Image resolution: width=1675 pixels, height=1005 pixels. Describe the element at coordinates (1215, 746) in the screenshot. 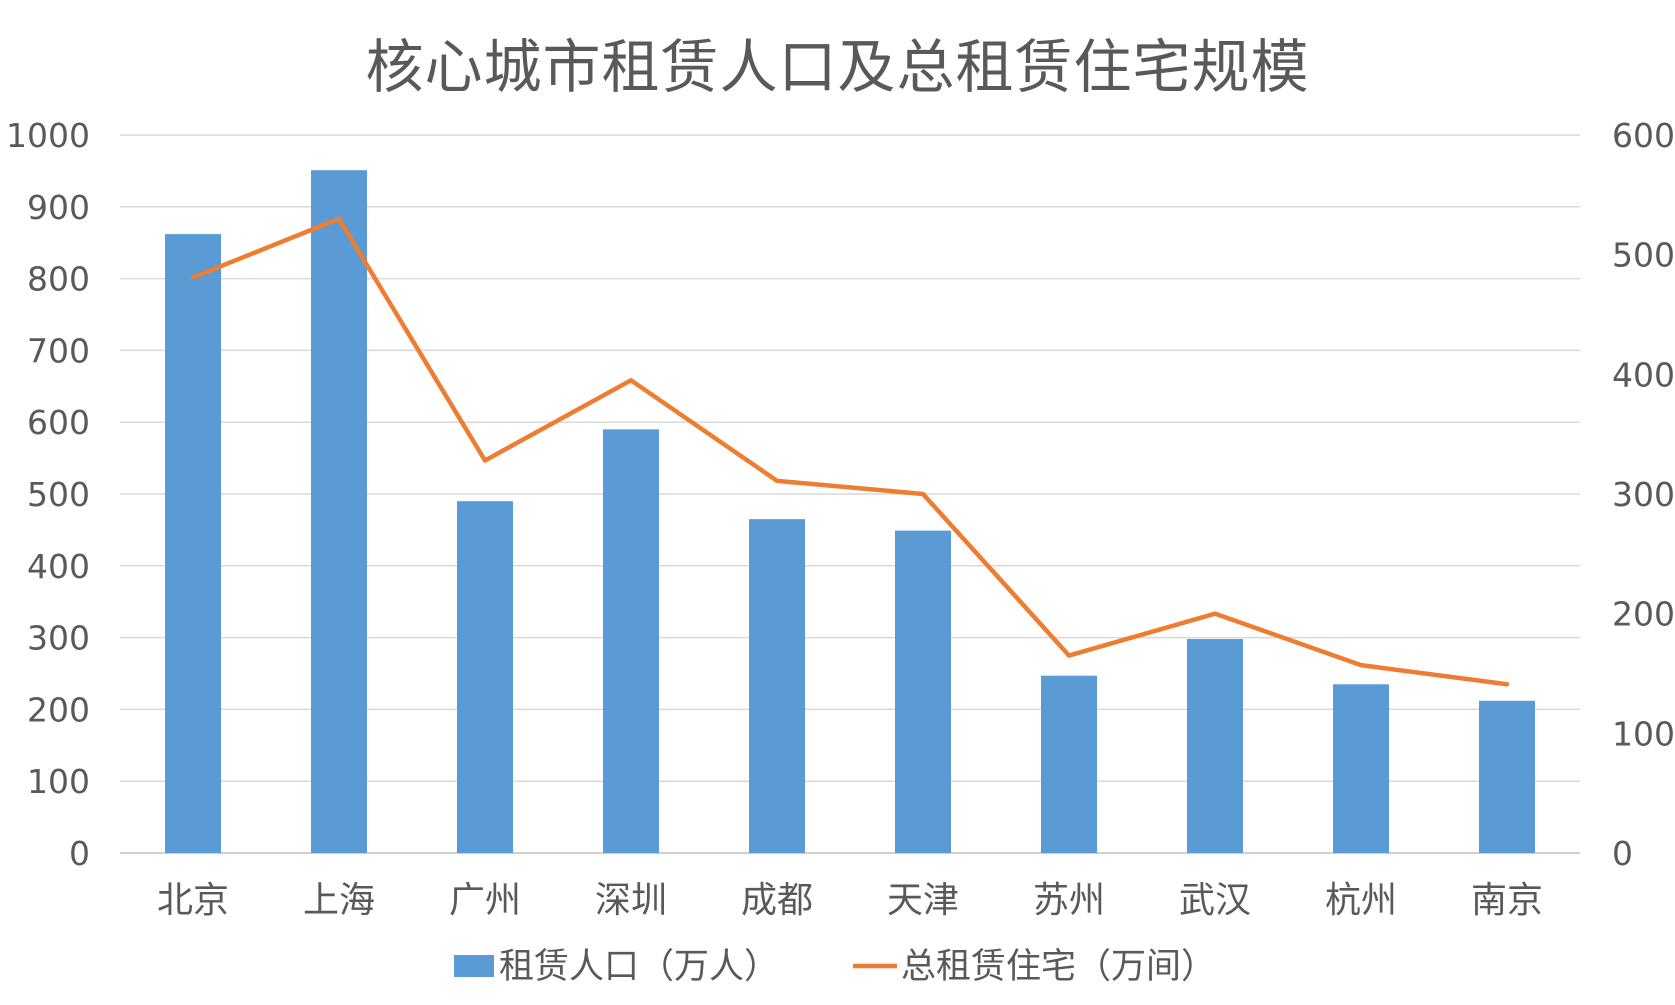

I see `bar-武汉` at that location.